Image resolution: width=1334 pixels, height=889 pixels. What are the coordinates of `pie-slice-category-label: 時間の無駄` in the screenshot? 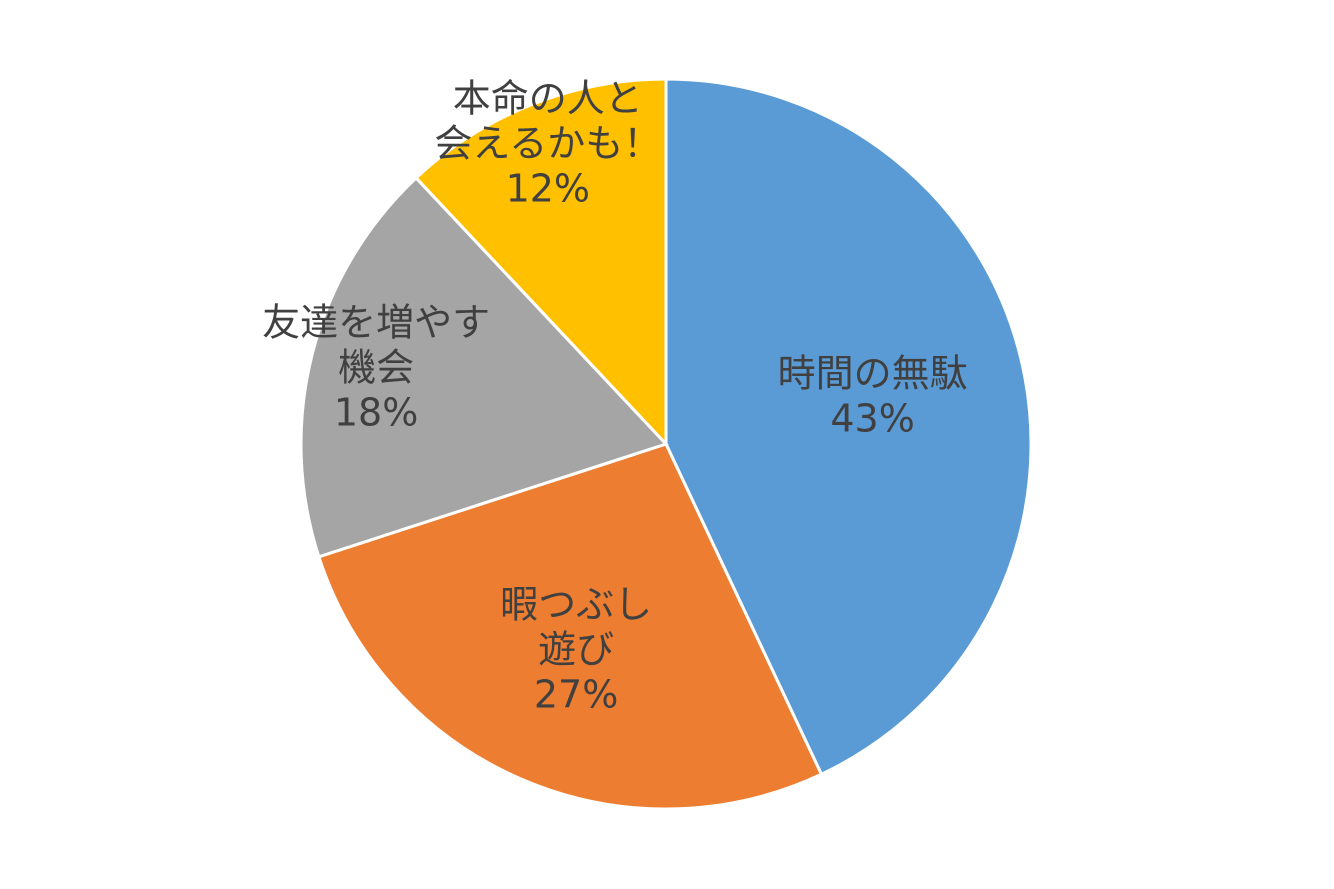 It's located at (873, 373).